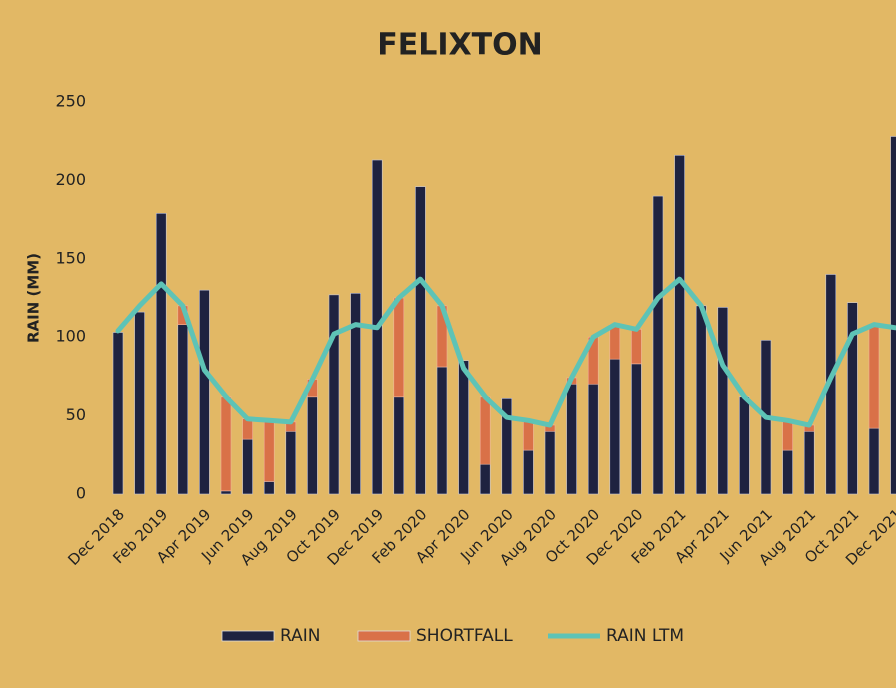  What do you see at coordinates (34, 298) in the screenshot?
I see `y-axis-label: RAIN (MM)` at bounding box center [34, 298].